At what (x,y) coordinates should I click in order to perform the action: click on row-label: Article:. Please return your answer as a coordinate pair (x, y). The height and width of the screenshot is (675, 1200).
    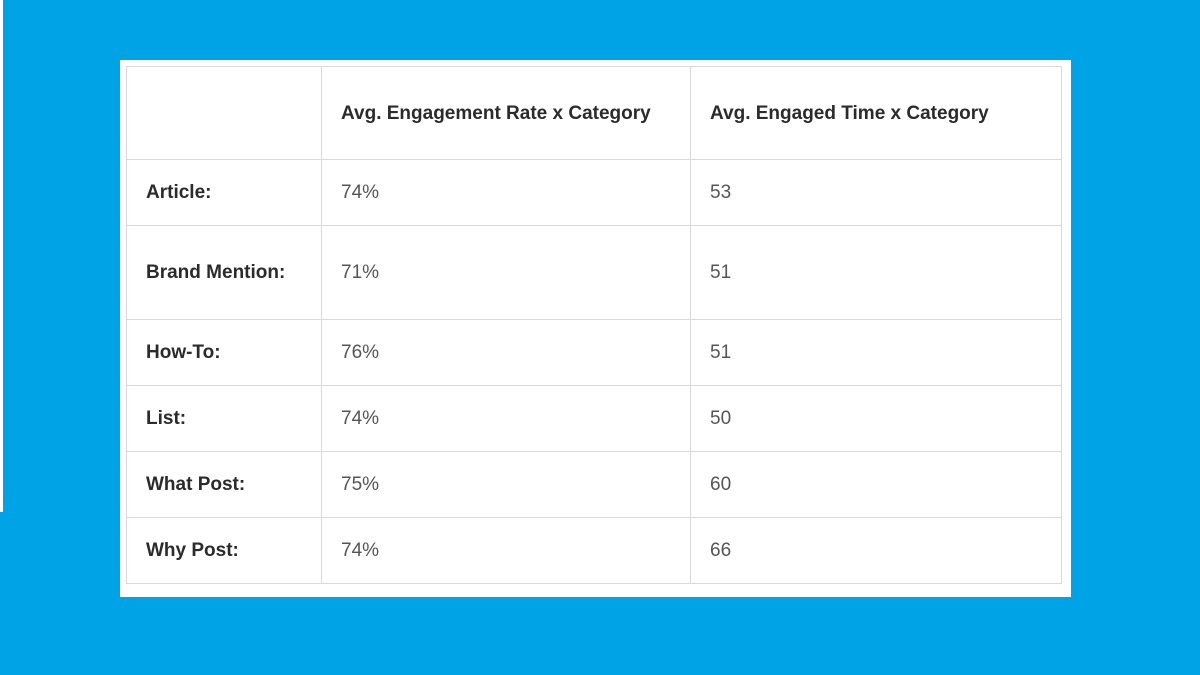
    Looking at the image, I should click on (224, 192).